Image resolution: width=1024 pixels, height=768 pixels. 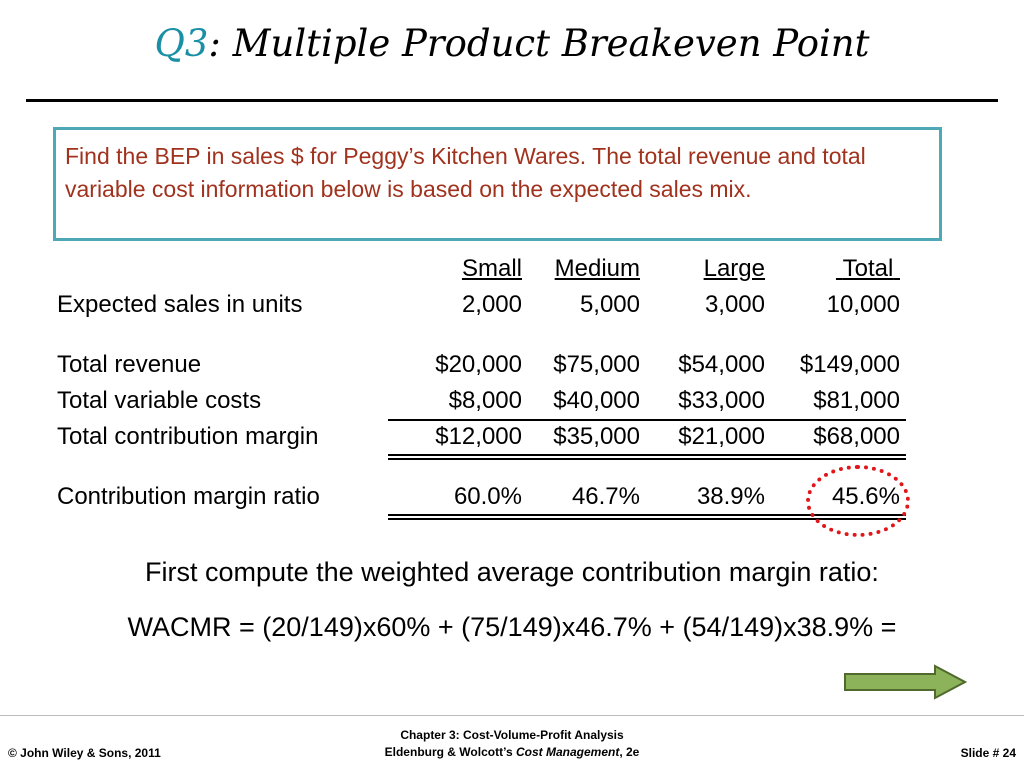 What do you see at coordinates (491, 304) in the screenshot?
I see `units-small: 2,000` at bounding box center [491, 304].